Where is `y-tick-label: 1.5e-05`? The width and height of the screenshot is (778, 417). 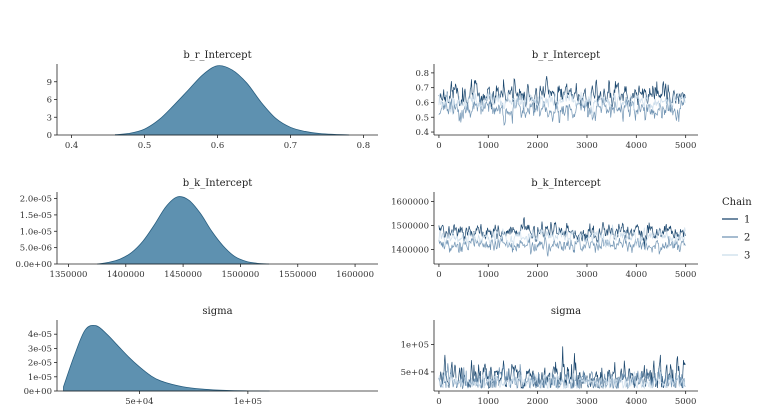 y-tick-label: 1.5e-05 is located at coordinates (36, 216).